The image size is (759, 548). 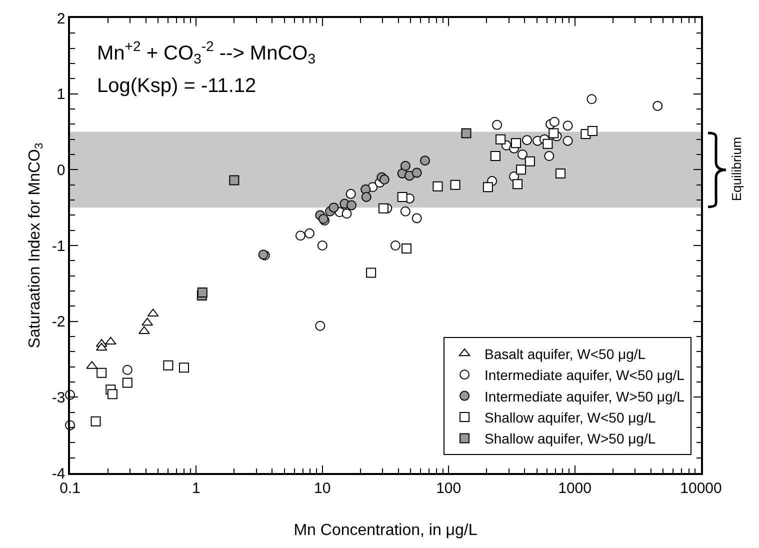 What do you see at coordinates (206, 52) in the screenshot?
I see `annotation: Mn$^{+2}$ + CO$_{3}$$^{-2}$ --> MnCO$_{3}$` at bounding box center [206, 52].